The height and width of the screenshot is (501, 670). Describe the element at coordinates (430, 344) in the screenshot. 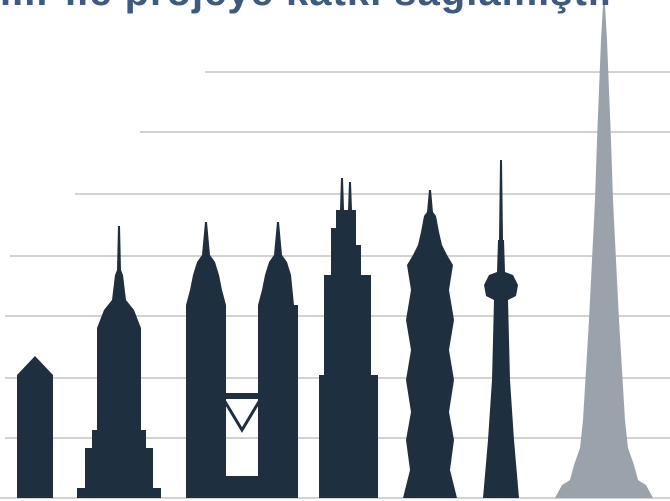

I see `taipei-101-silhouette` at that location.